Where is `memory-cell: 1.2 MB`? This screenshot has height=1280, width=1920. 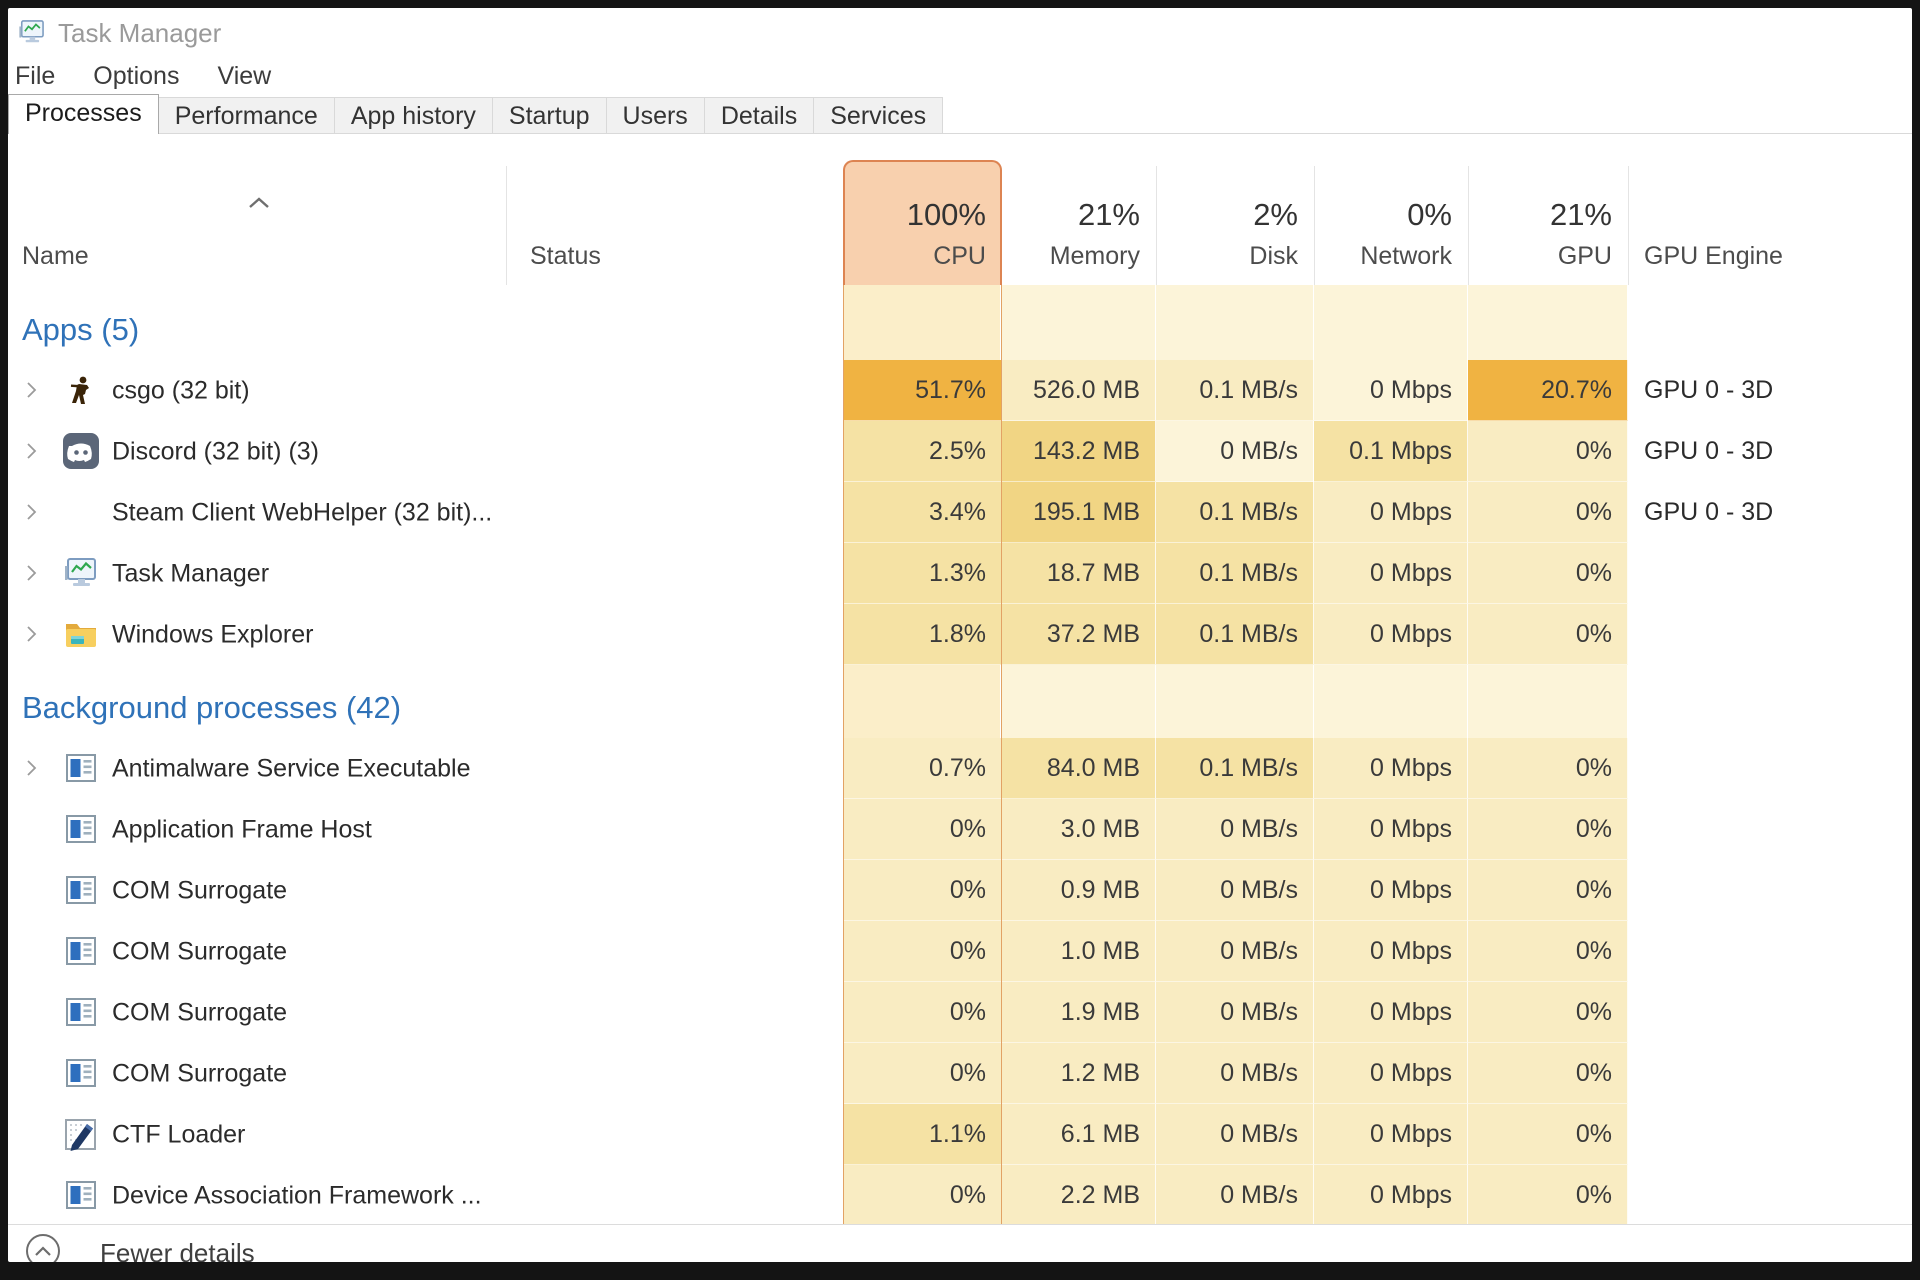 memory-cell: 1.2 MB is located at coordinates (1079, 1073).